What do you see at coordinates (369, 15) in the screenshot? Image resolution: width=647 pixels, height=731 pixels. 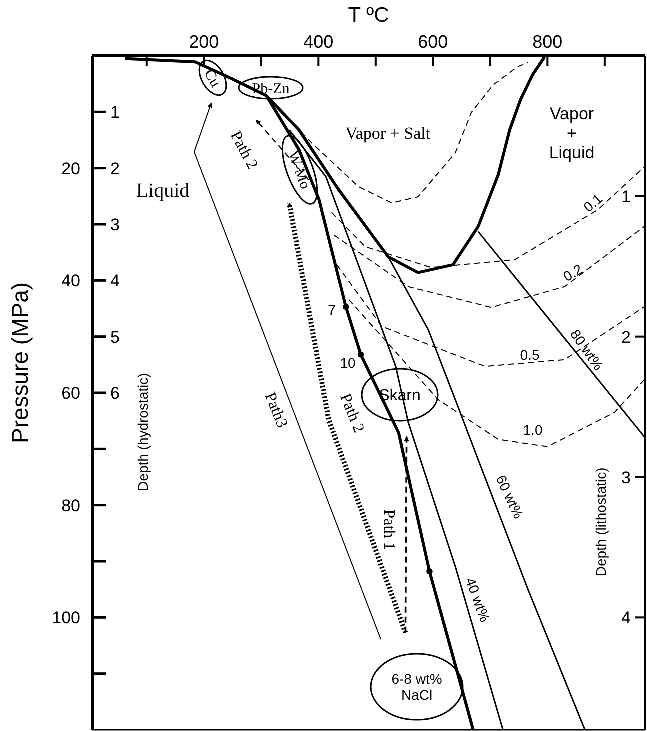 I see `x-axis-title: T ºC` at bounding box center [369, 15].